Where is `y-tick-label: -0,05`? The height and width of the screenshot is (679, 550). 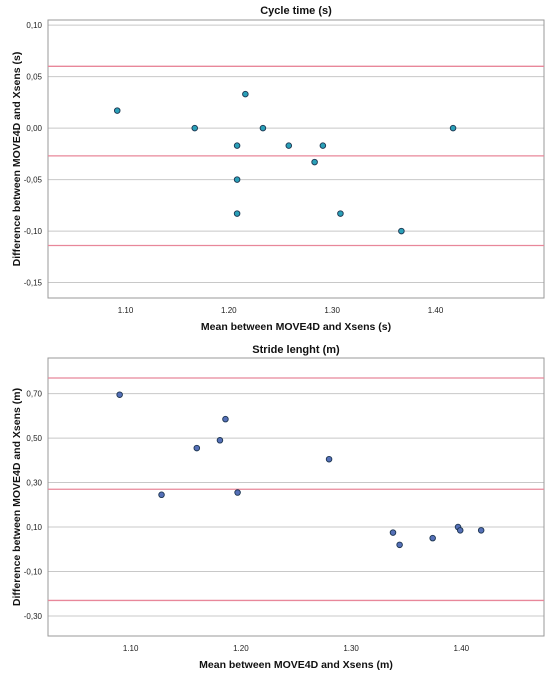 y-tick-label: -0,05 is located at coordinates (33, 180).